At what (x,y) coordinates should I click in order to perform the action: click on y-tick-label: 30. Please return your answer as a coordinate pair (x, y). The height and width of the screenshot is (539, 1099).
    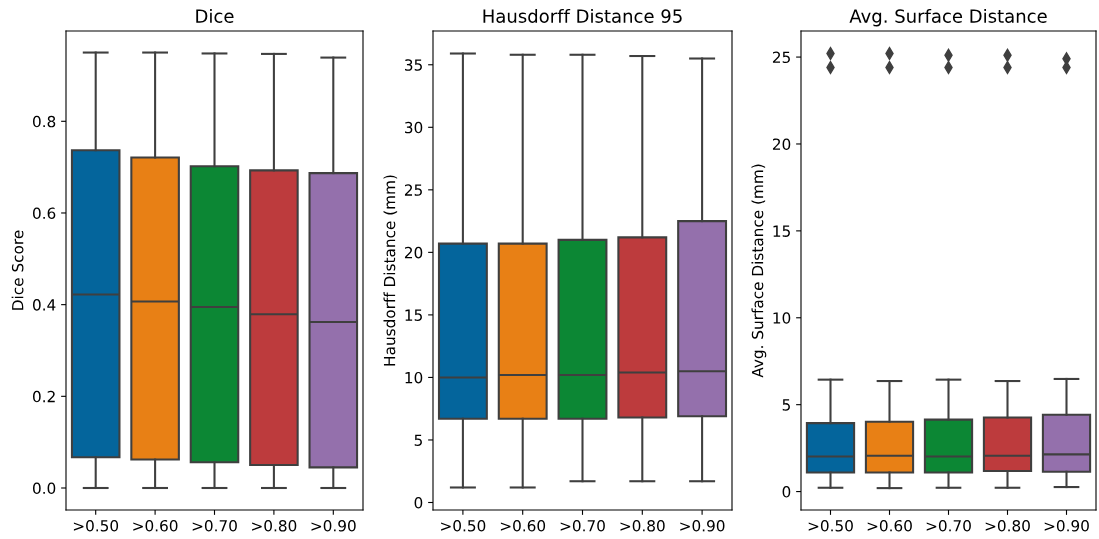
    Looking at the image, I should click on (414, 127).